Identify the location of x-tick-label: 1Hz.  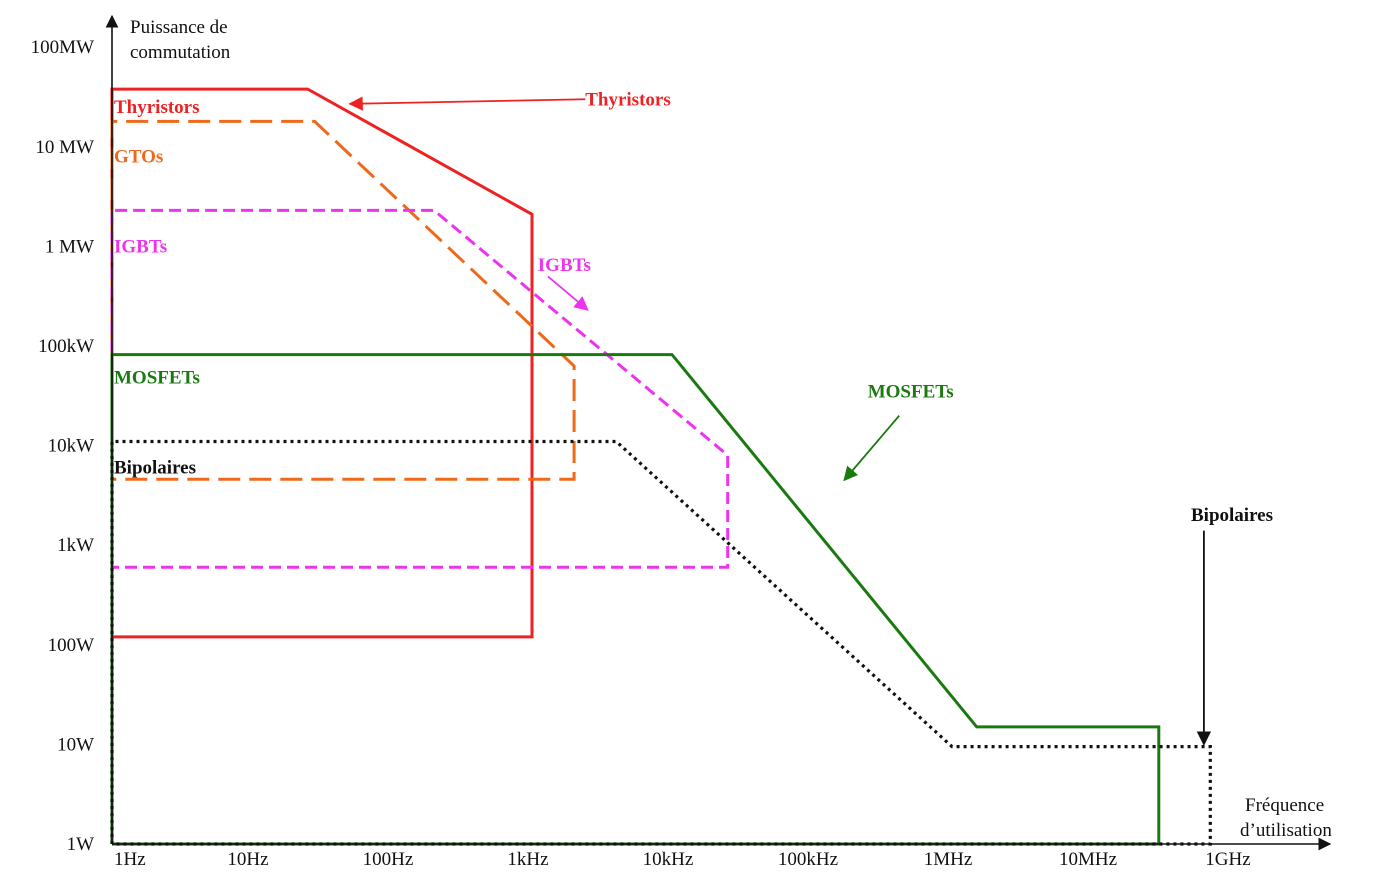
(130, 859).